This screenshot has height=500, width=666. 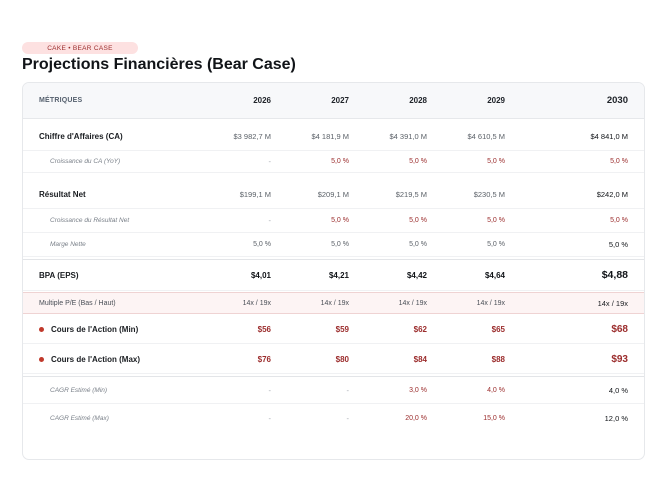 I want to click on cell-value: $209,1 M, so click(x=333, y=194).